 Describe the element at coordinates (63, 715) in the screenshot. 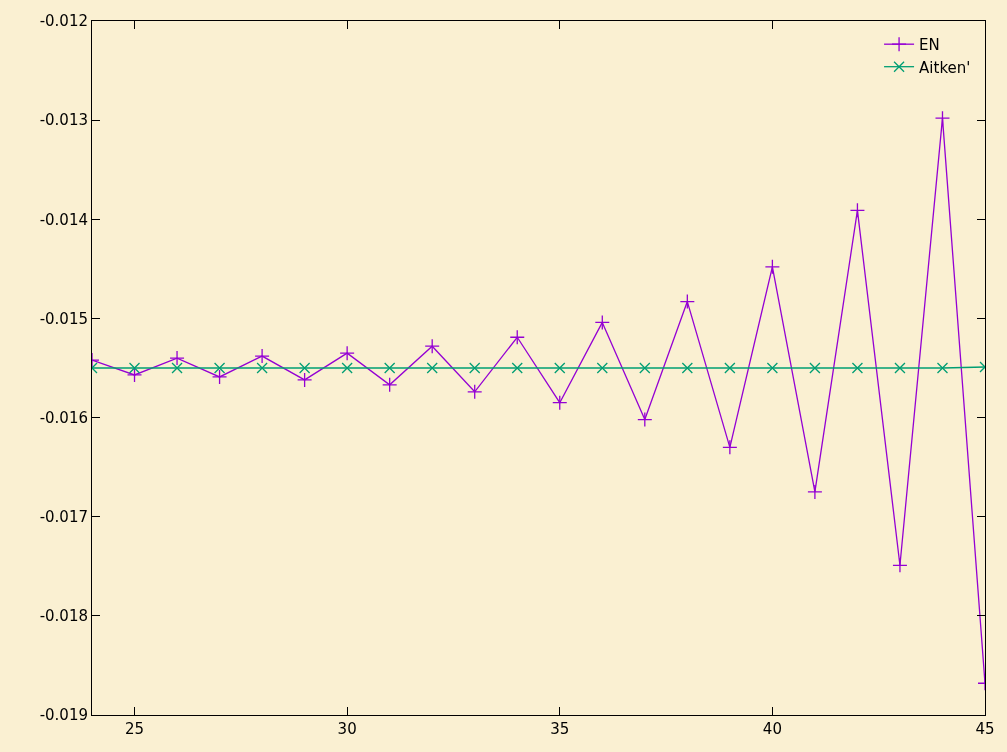

I see `y-tick-label: -0.019` at that location.